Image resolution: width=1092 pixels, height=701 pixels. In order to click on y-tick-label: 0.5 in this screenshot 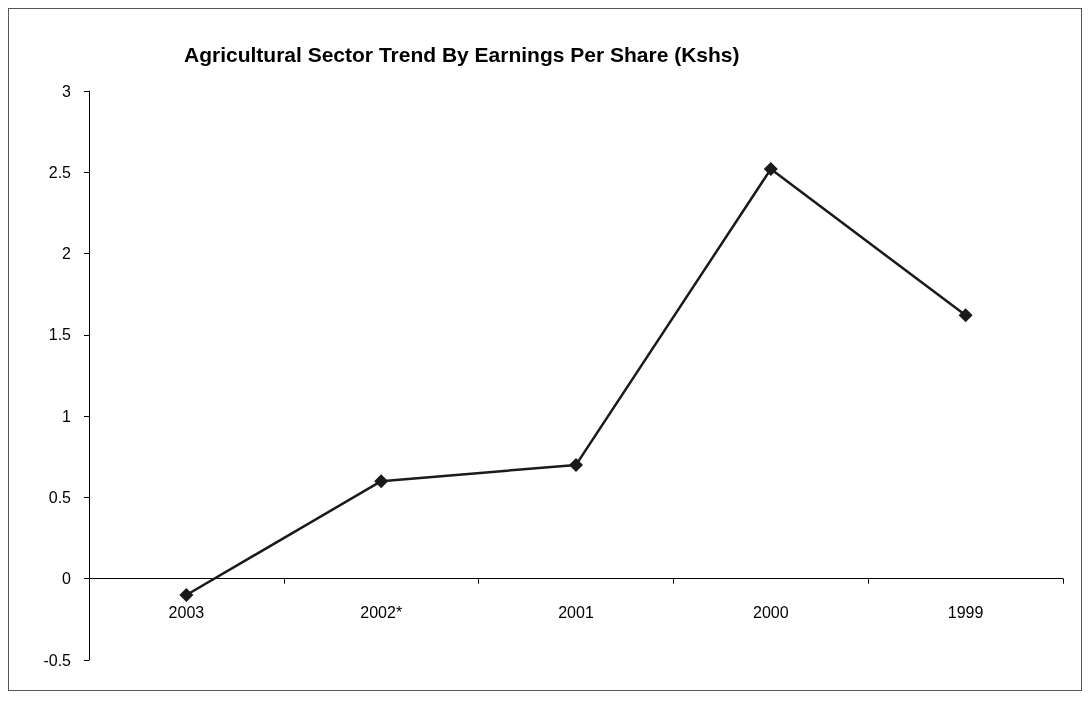, I will do `click(60, 497)`.